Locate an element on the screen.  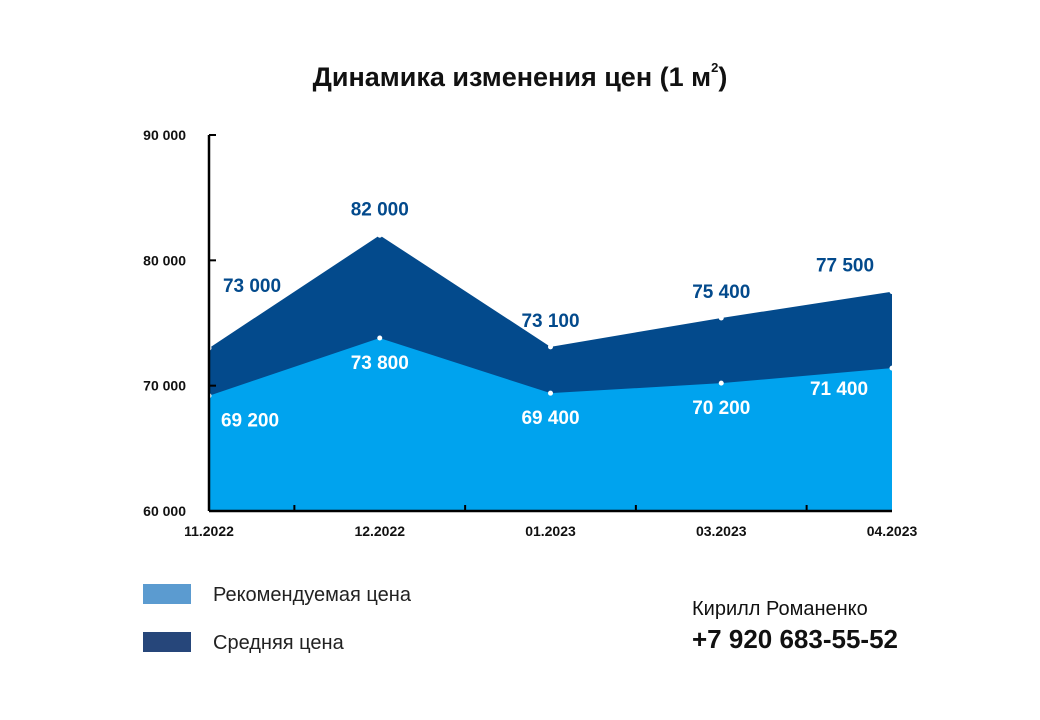
data-label-average: 82 000 is located at coordinates (380, 209).